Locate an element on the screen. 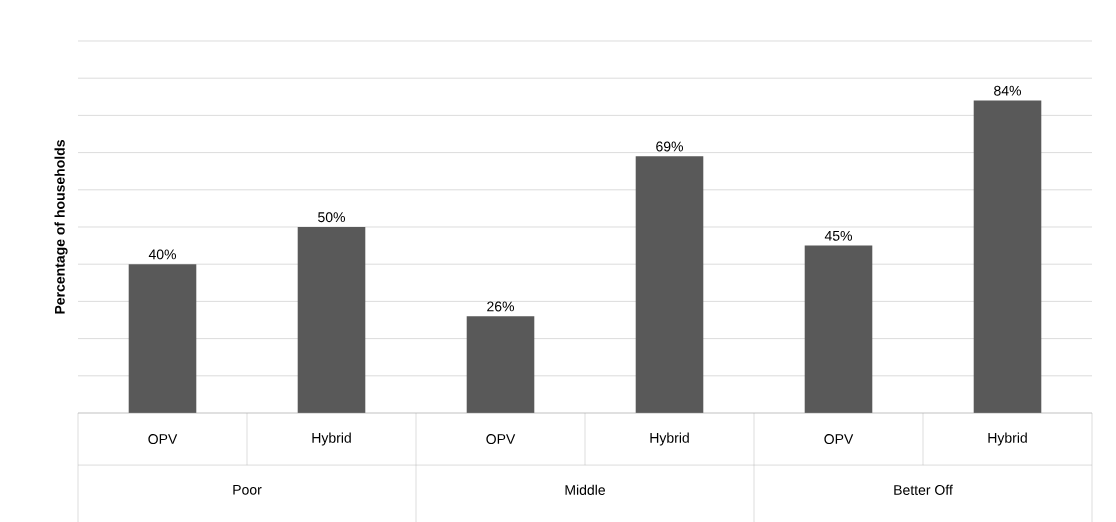 Image resolution: width=1116 pixels, height=522 pixels. data-label: 84% is located at coordinates (1008, 90).